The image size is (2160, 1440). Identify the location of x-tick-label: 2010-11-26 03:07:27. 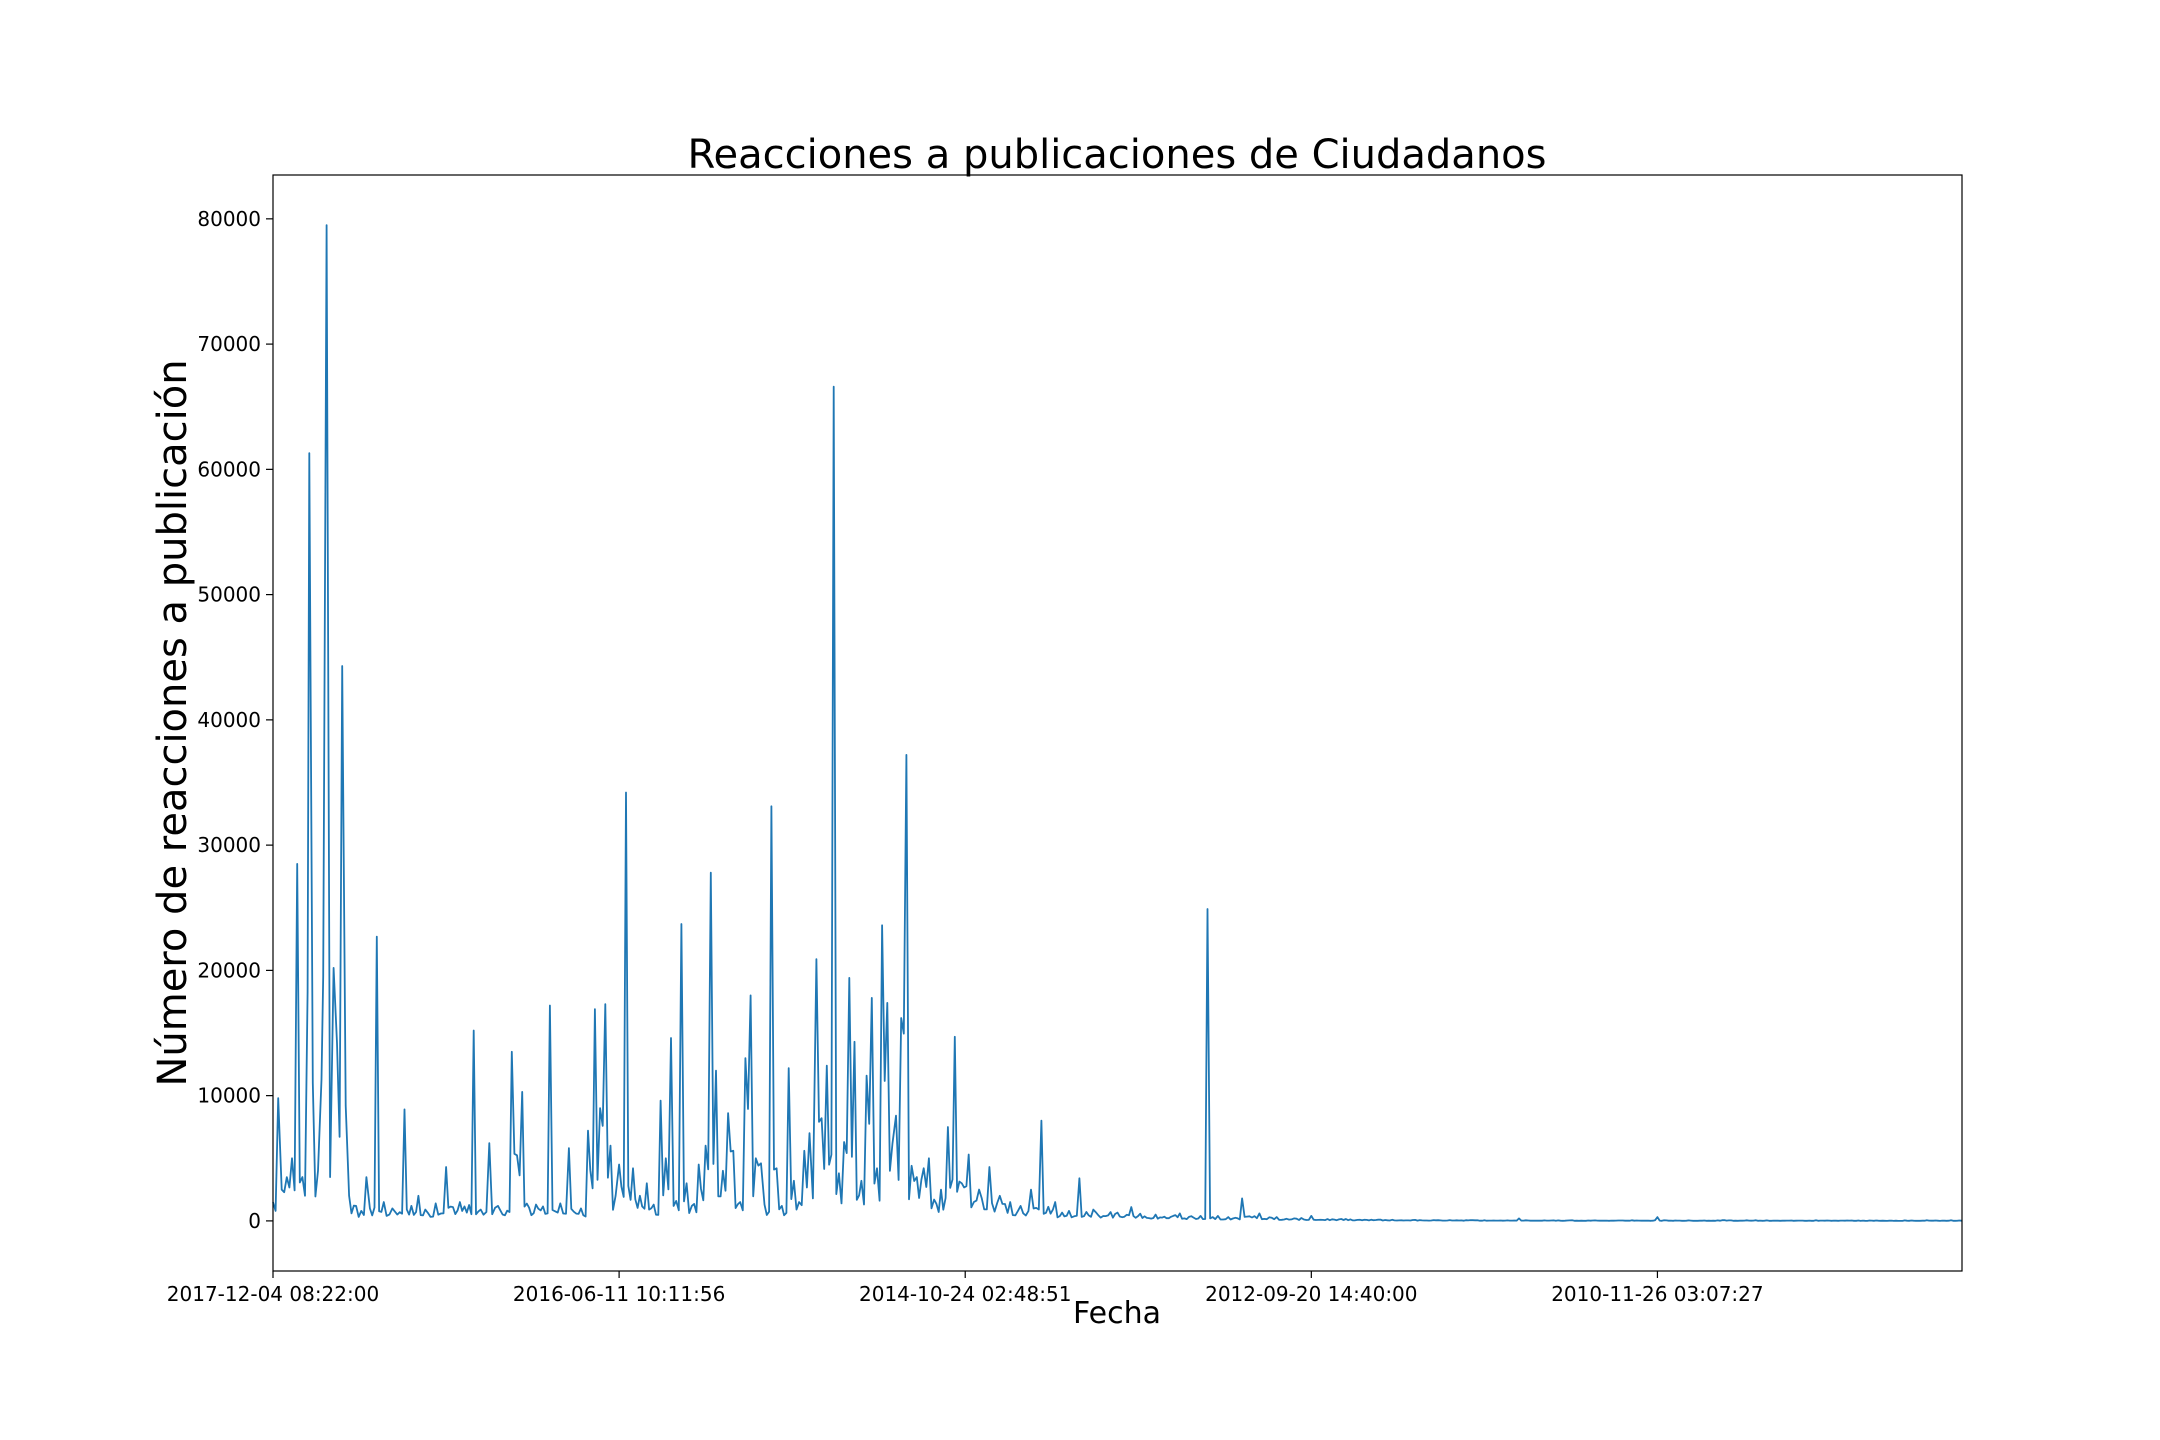
(1657, 1294).